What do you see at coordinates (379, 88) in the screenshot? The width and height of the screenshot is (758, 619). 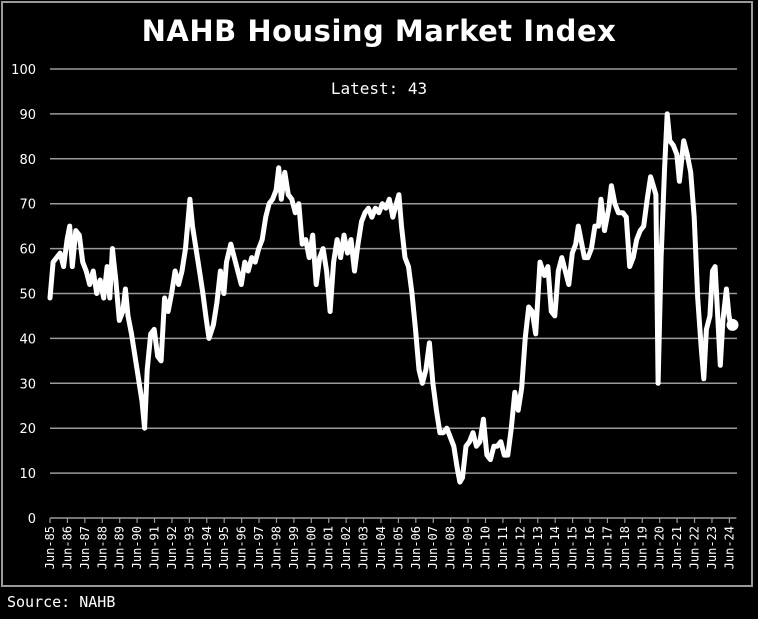 I see `latest-value-annotation: Latest: 43` at bounding box center [379, 88].